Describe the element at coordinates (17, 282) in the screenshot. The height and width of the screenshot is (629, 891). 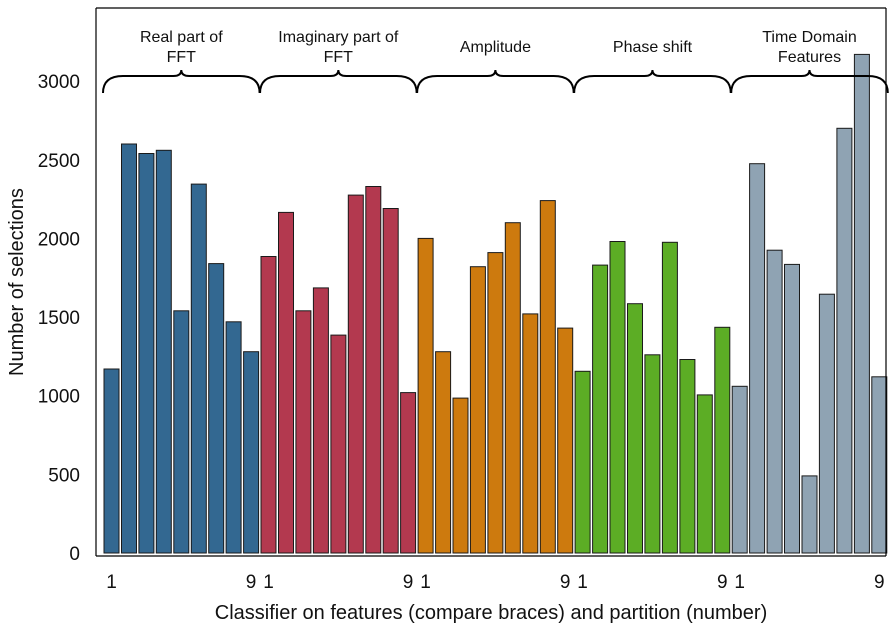
I see `y-axis-title: Number of selections` at that location.